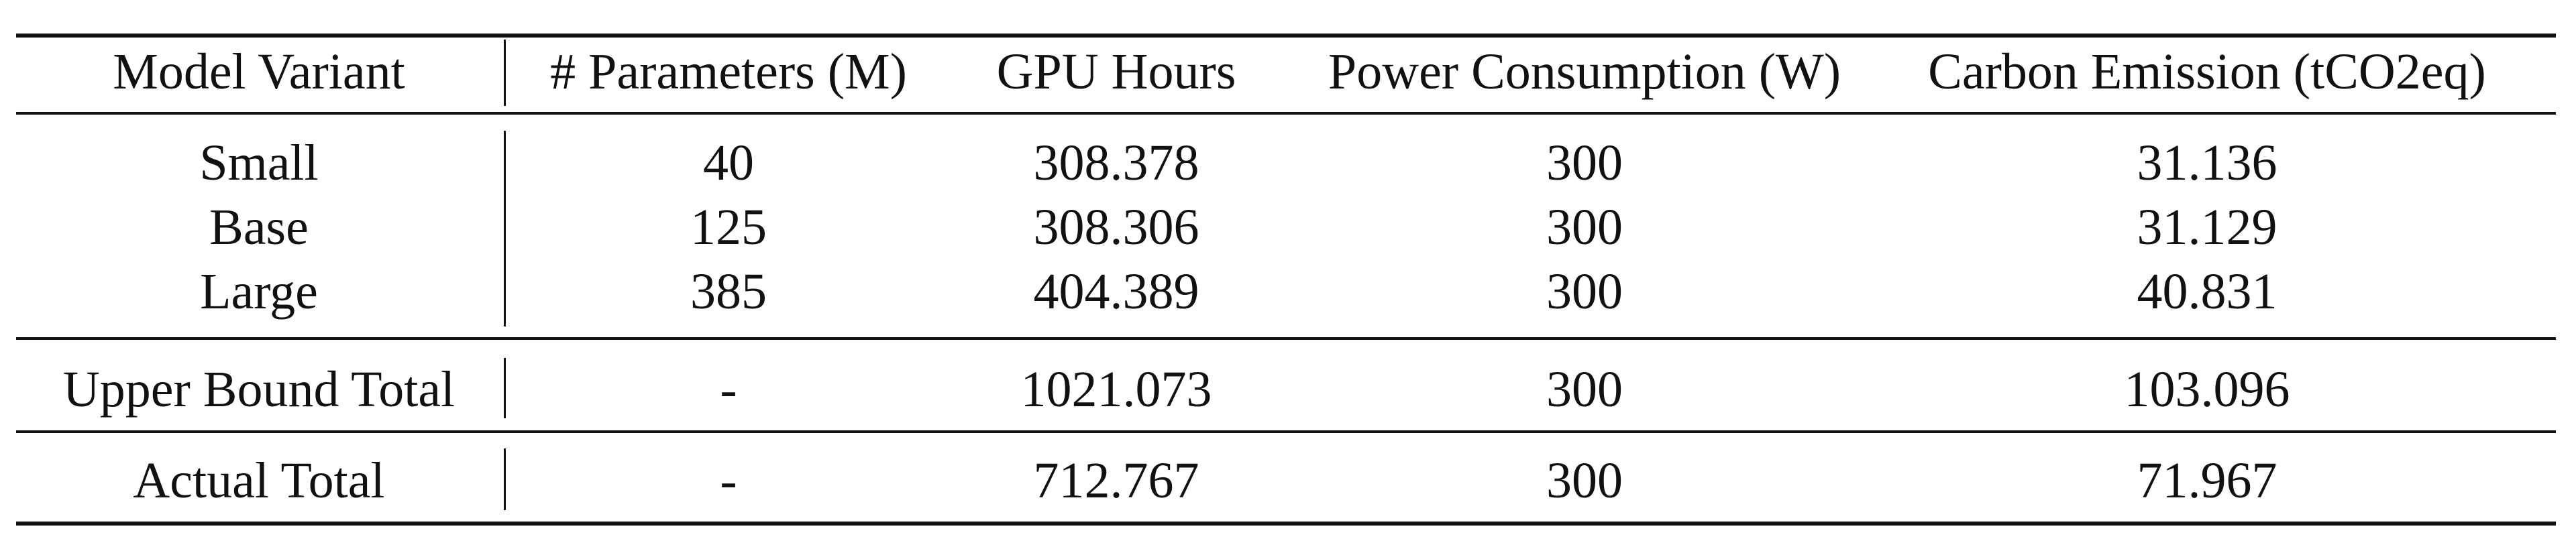 Image resolution: width=2576 pixels, height=547 pixels. What do you see at coordinates (1116, 291) in the screenshot?
I see `cell-gpu-hours: 404.389` at bounding box center [1116, 291].